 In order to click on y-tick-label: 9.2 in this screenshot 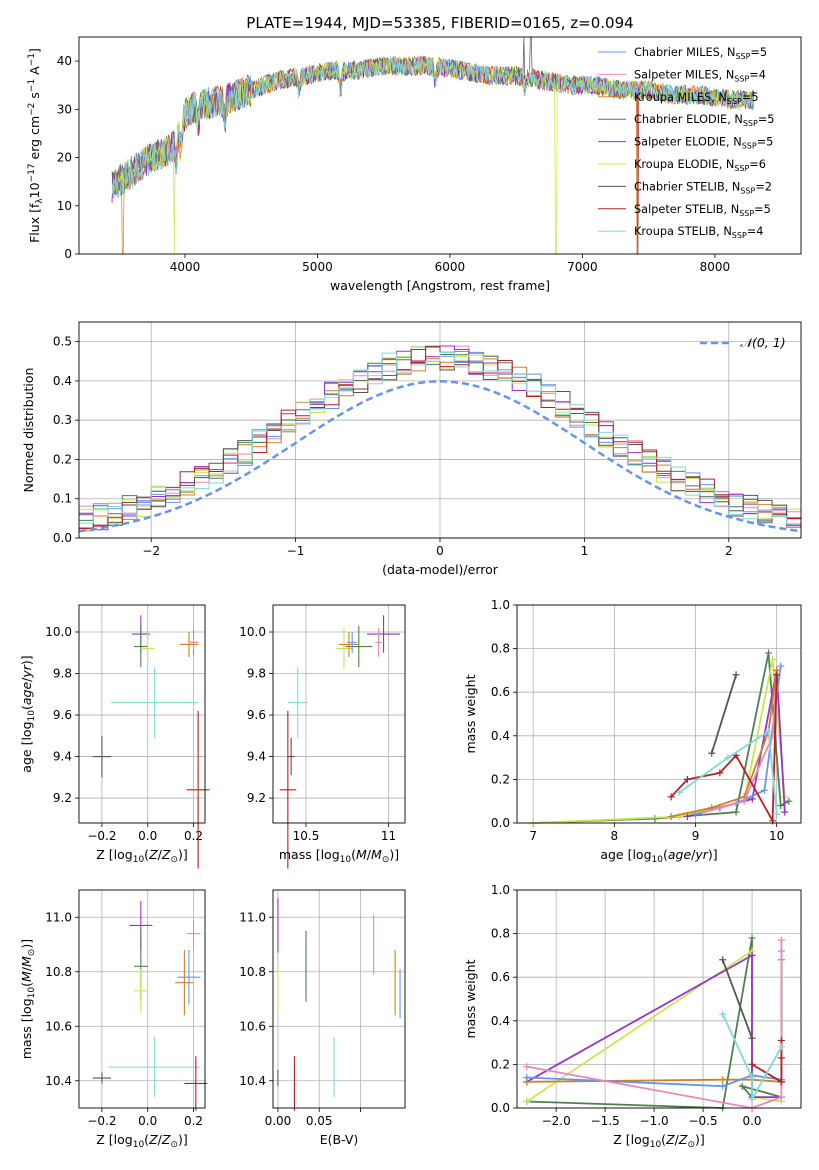, I will do `click(256, 798)`.